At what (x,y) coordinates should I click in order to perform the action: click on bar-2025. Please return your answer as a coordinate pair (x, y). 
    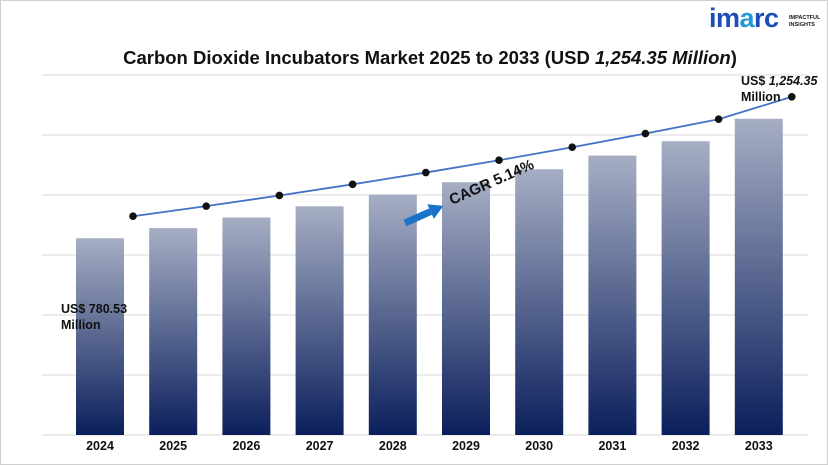
    Looking at the image, I should click on (173, 331).